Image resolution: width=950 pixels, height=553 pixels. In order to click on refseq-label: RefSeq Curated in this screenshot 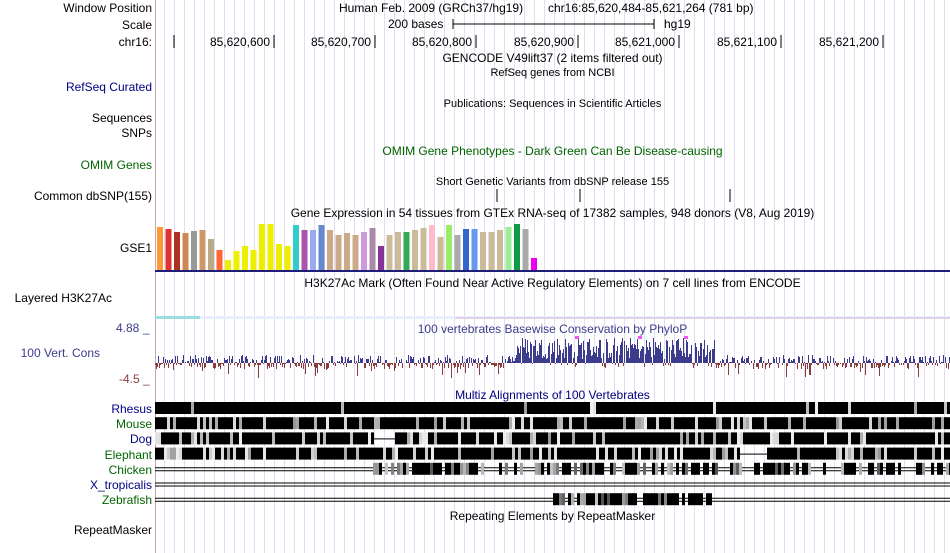, I will do `click(108, 87)`.